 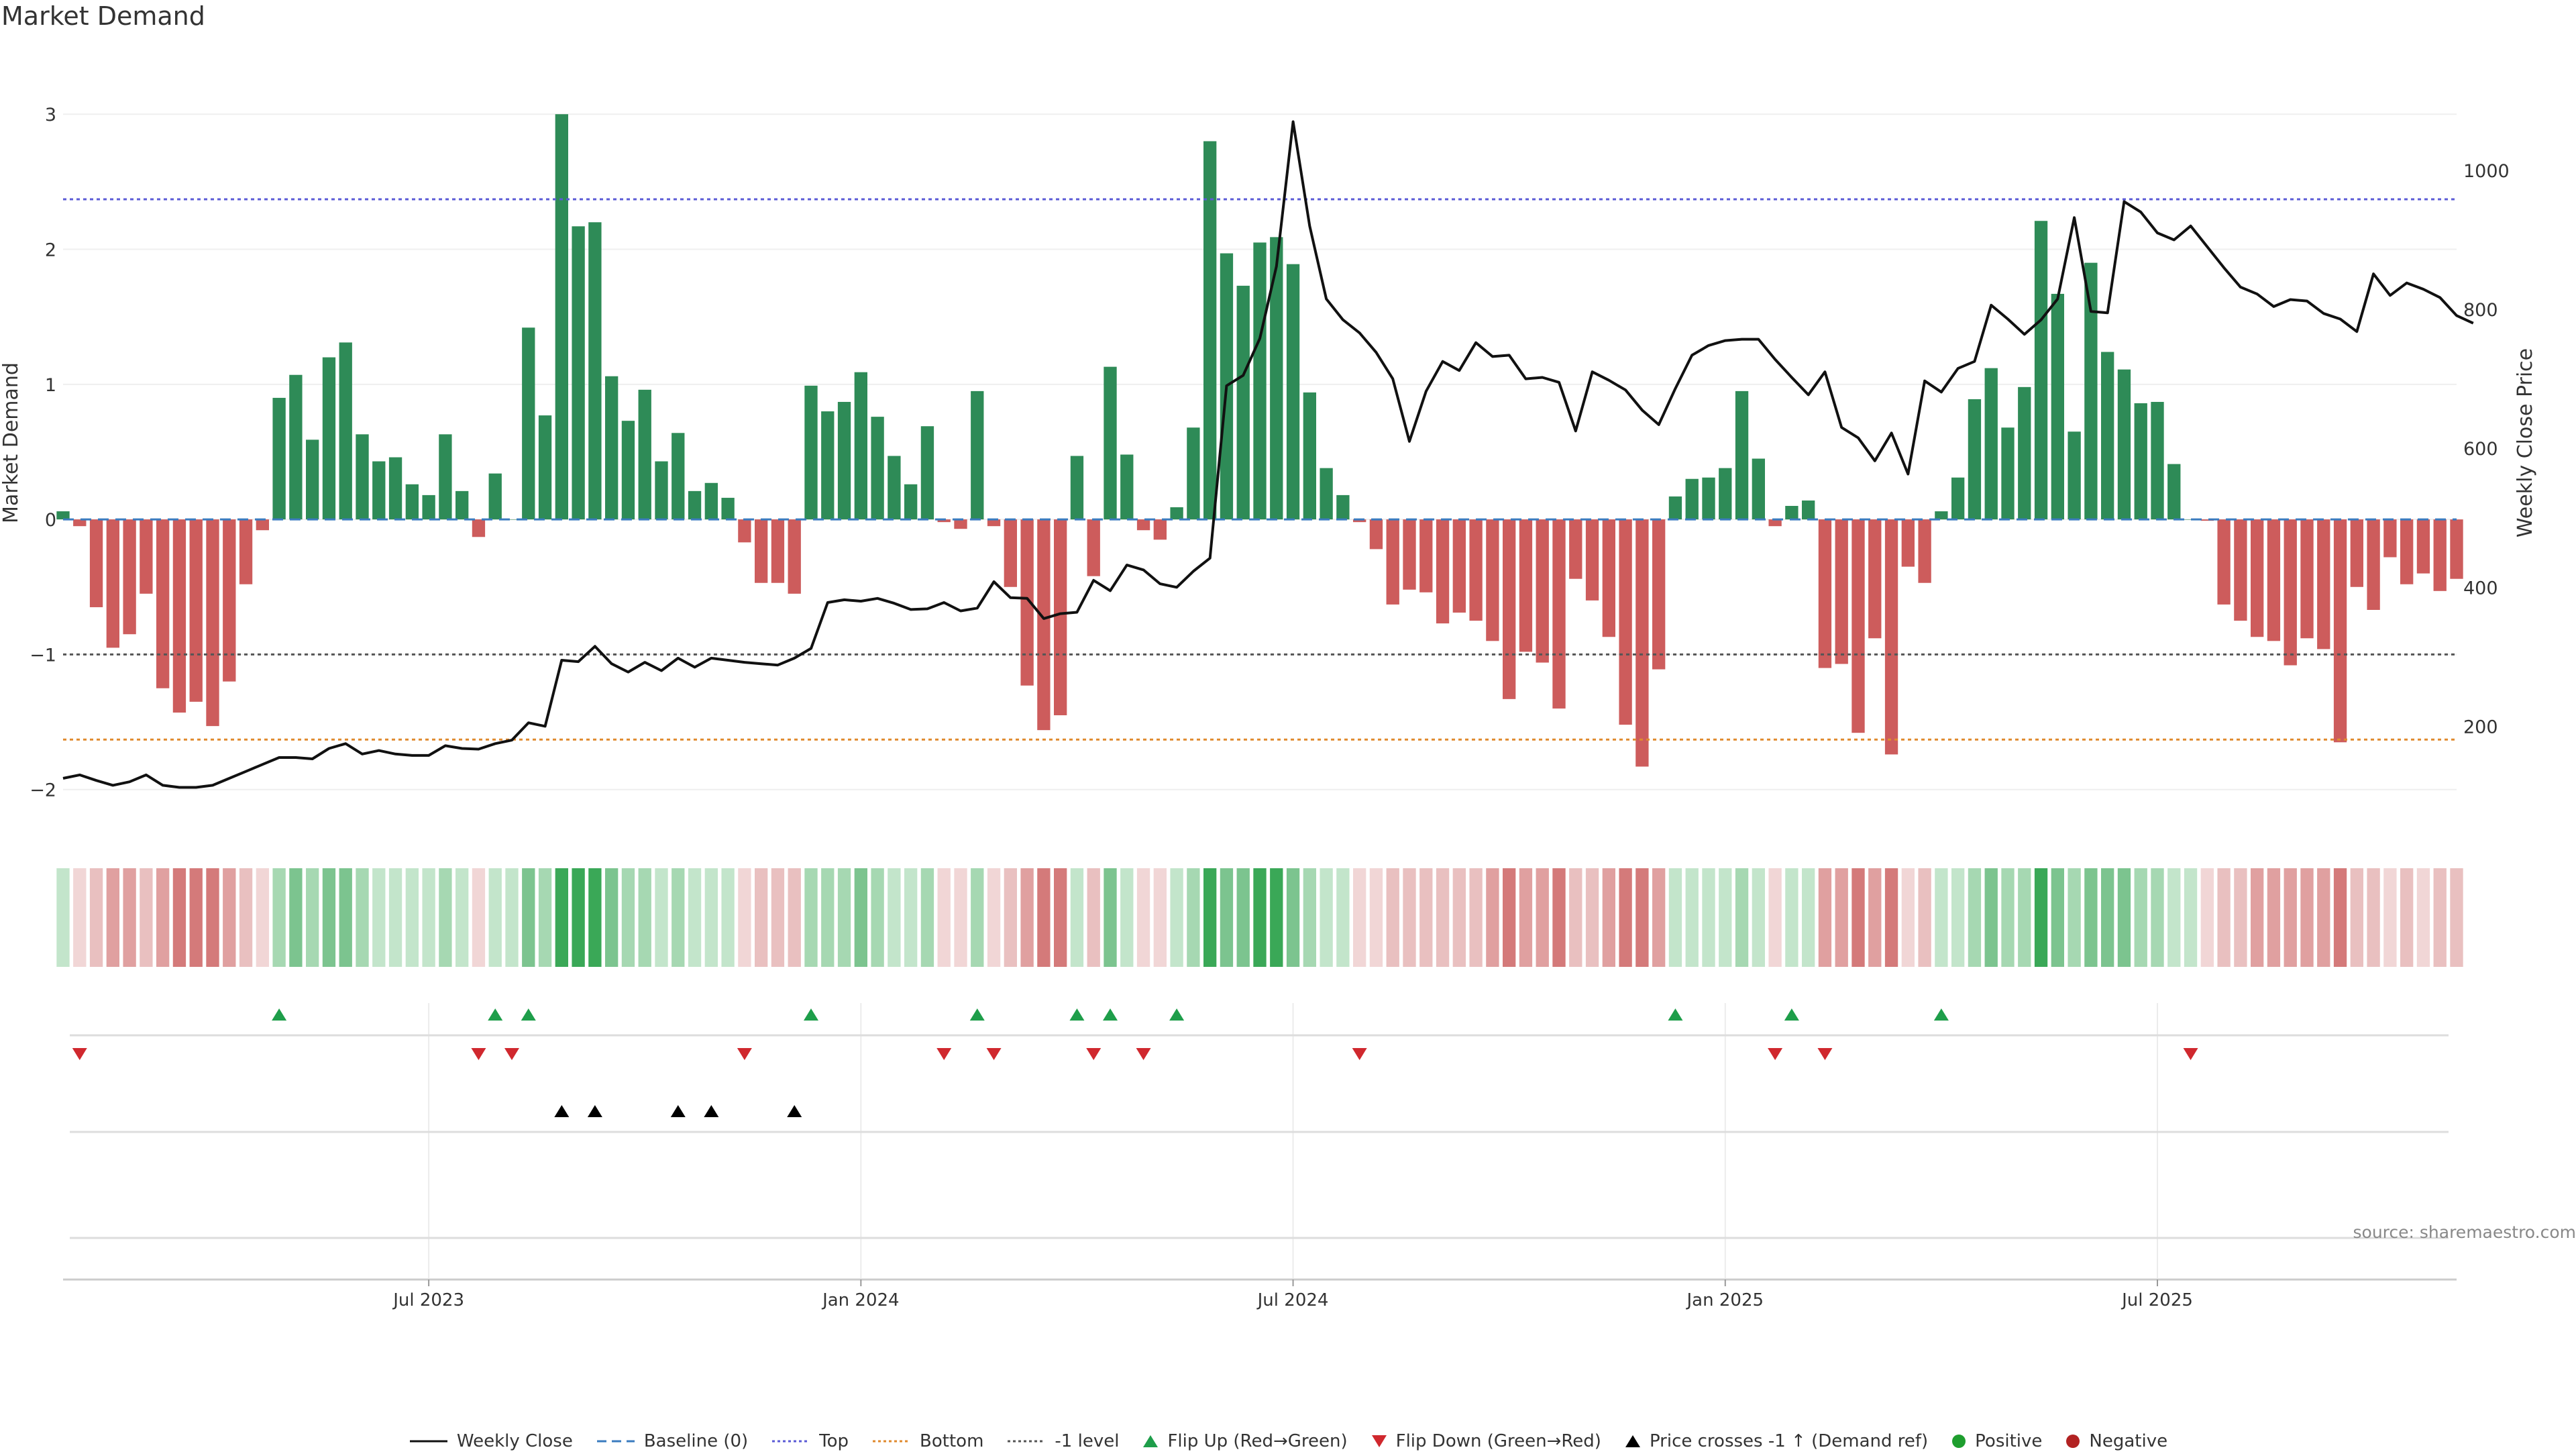 What do you see at coordinates (1633, 1442) in the screenshot?
I see `triangle-up-black-icon` at bounding box center [1633, 1442].